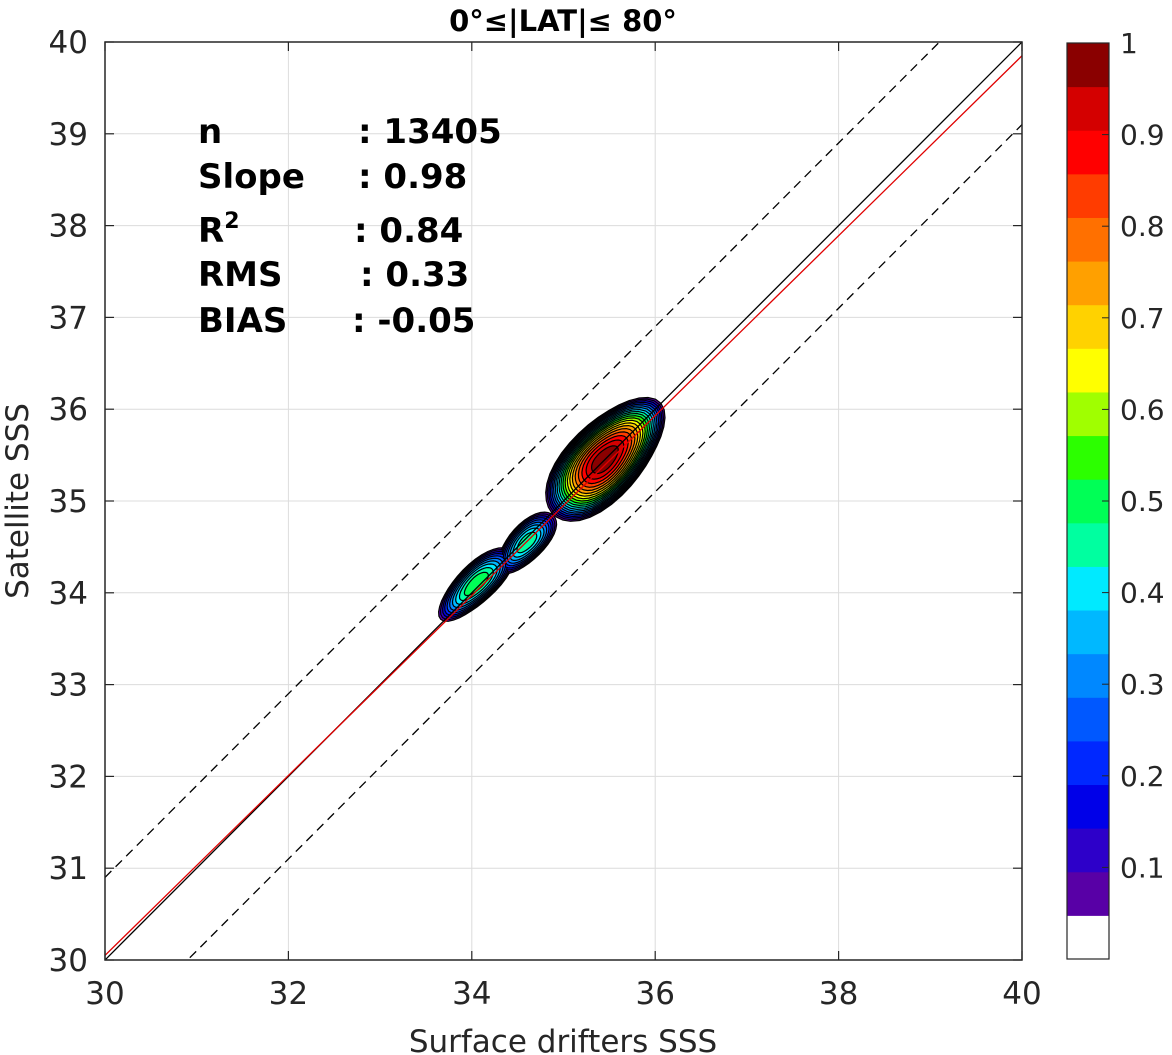 The width and height of the screenshot is (1172, 1055). Describe the element at coordinates (210, 132) in the screenshot. I see `stat-label: n` at that location.